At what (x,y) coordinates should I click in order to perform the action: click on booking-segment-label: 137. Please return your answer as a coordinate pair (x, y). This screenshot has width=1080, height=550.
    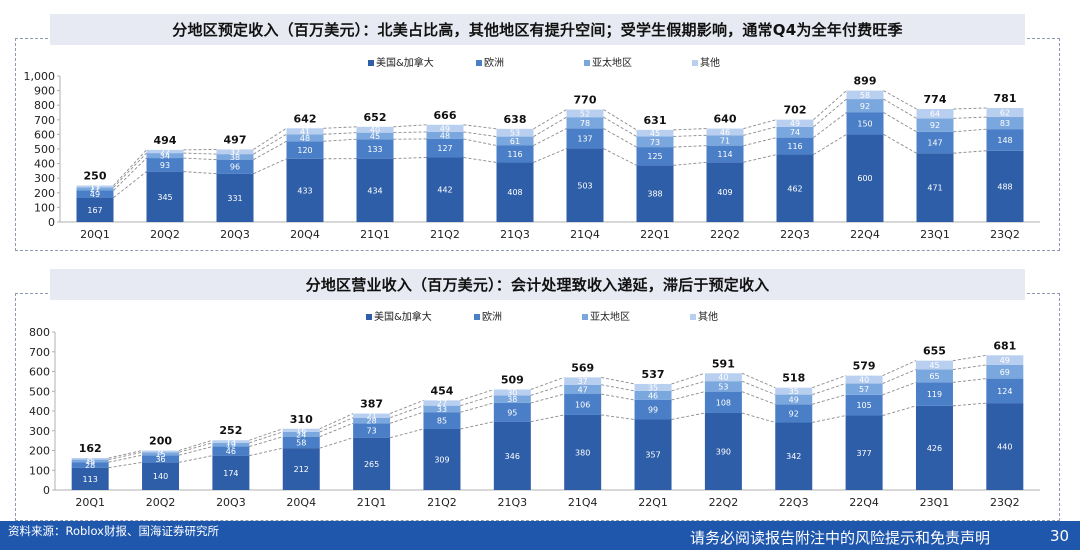
    Looking at the image, I should click on (584, 139).